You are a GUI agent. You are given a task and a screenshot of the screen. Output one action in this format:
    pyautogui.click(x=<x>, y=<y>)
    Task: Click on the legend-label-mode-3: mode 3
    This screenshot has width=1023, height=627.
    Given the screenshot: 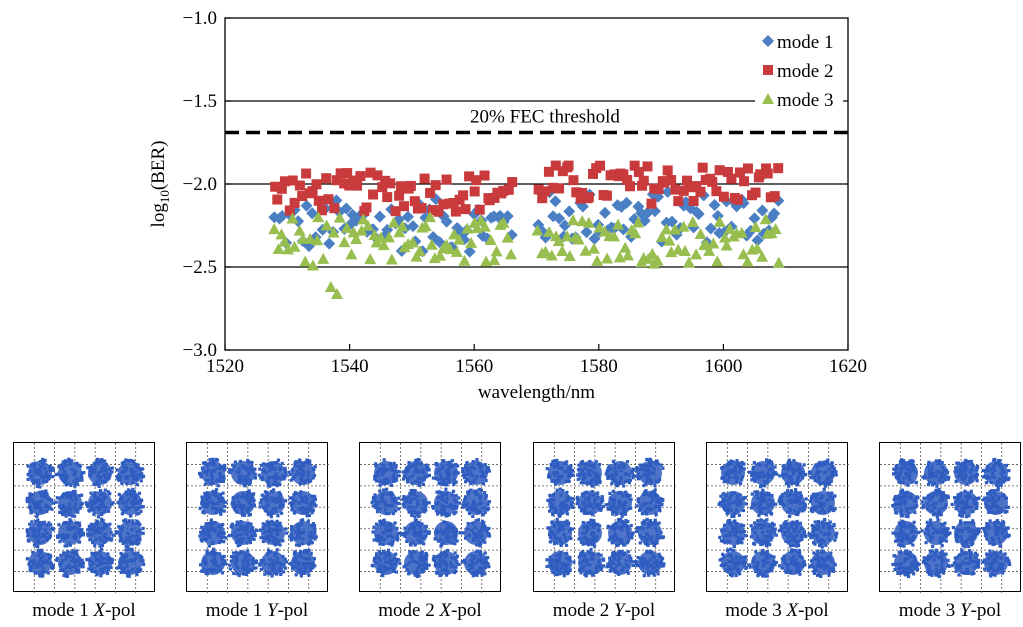 What is the action you would take?
    pyautogui.click(x=805, y=100)
    